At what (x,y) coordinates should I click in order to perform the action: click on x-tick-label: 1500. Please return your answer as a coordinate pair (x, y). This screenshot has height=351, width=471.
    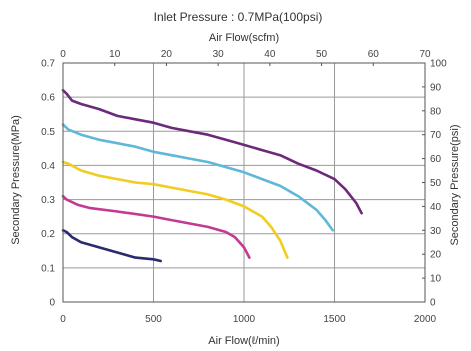
    Looking at the image, I should click on (334, 319).